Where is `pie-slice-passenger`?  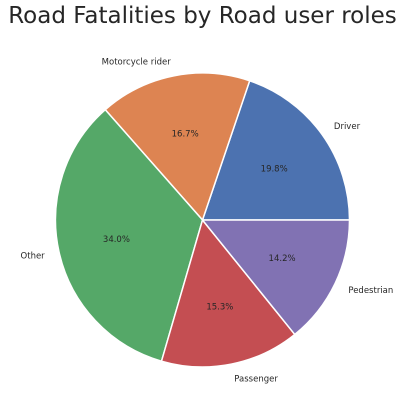 pie-slice-passenger is located at coordinates (228, 293).